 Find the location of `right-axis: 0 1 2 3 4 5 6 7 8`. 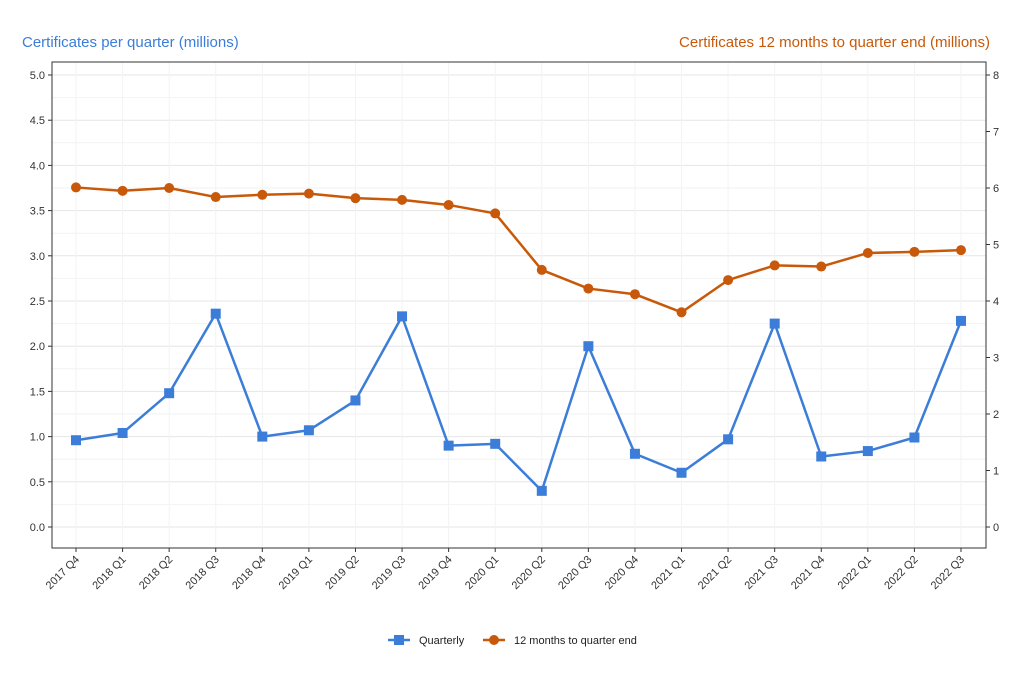

right-axis: 0 1 2 3 4 5 6 7 8 is located at coordinates (992, 302).